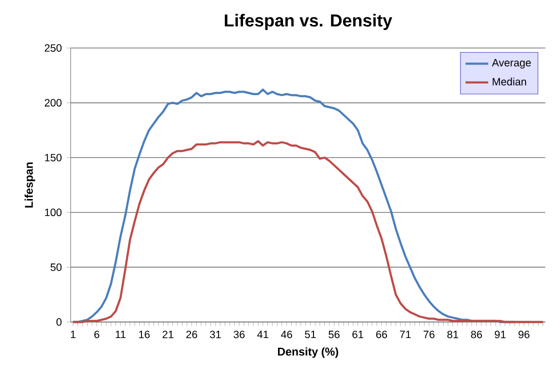 This screenshot has height=384, width=560. I want to click on y-tick-label: 150, so click(53, 158).